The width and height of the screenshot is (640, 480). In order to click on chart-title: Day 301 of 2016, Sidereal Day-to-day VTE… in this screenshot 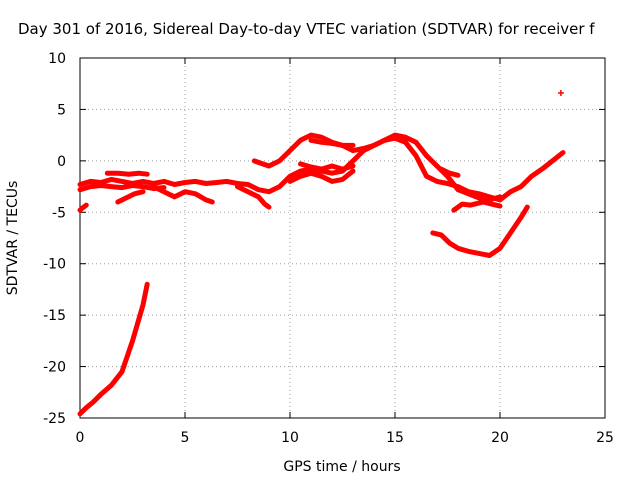, I will do `click(306, 29)`.